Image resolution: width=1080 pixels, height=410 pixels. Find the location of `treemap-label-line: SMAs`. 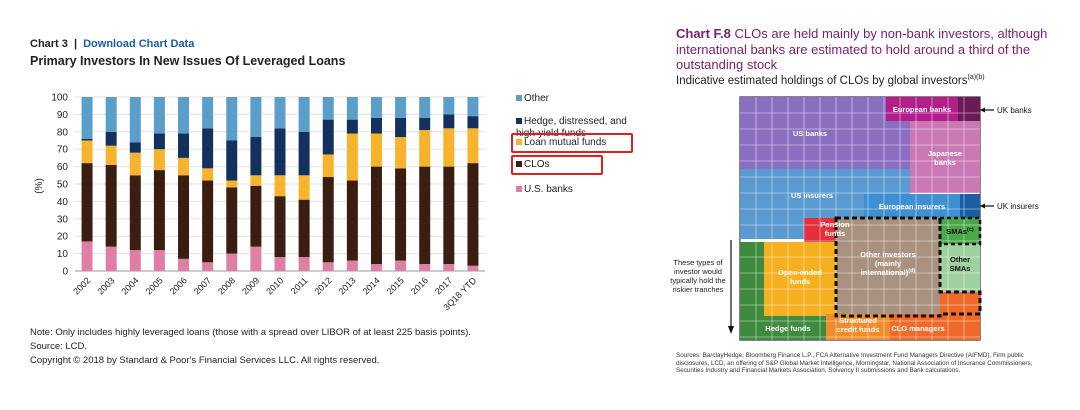

treemap-label-line: SMAs is located at coordinates (960, 268).